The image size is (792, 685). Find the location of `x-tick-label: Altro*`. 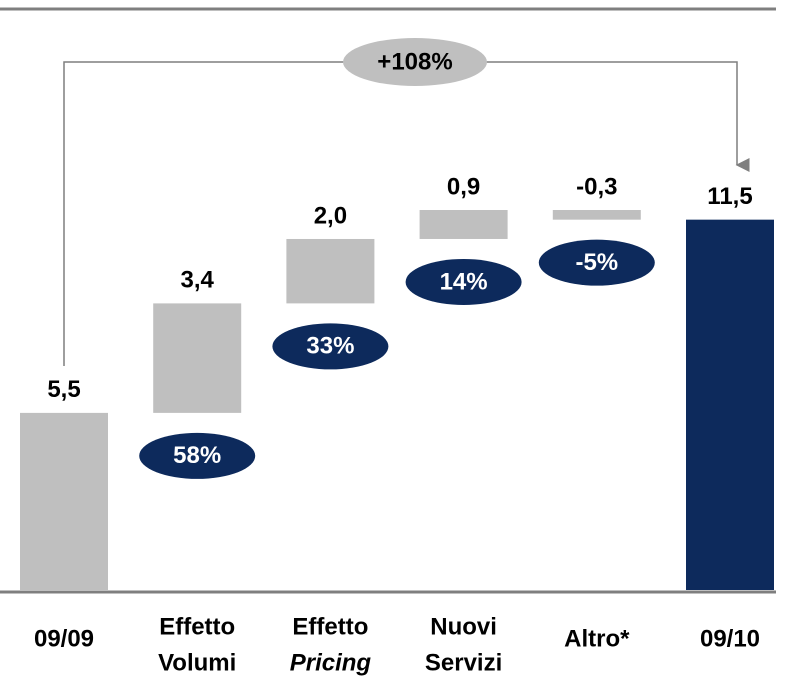

x-tick-label: Altro* is located at coordinates (597, 638).